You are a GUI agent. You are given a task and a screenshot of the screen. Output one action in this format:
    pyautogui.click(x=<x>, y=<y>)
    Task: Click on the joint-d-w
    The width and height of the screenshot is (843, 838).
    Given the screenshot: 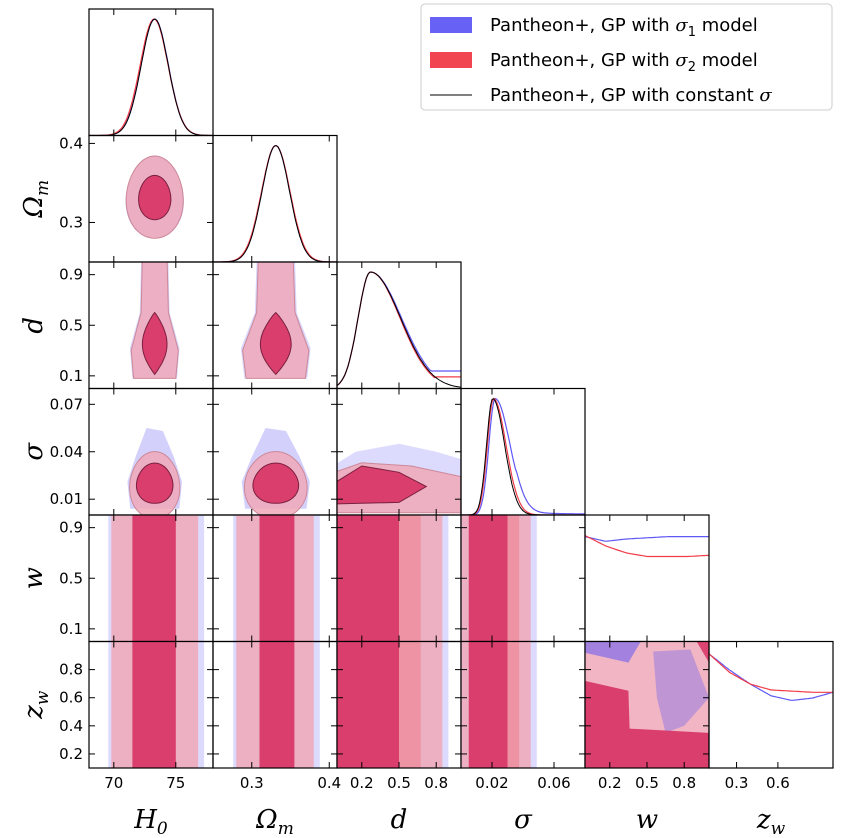 What is the action you would take?
    pyautogui.click(x=399, y=578)
    